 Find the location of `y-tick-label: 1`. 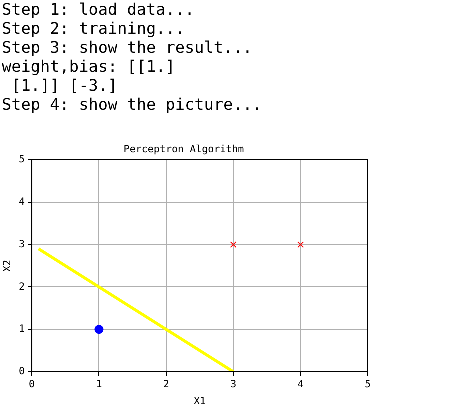

y-tick-label: 1 is located at coordinates (22, 330).